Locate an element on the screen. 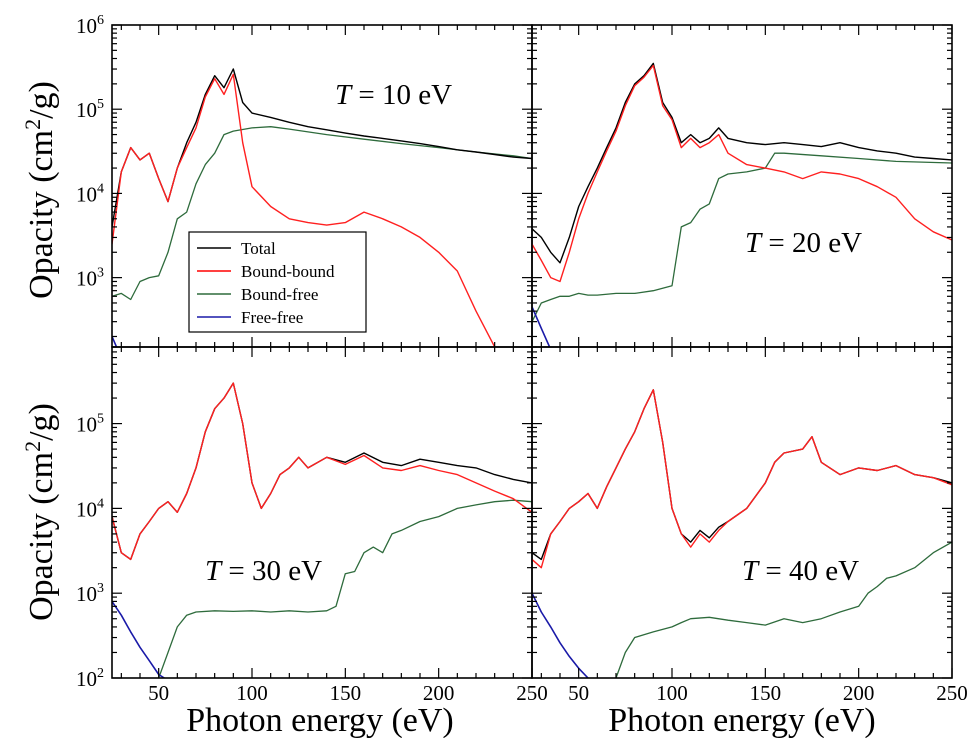  y-axis-title-bottom: Opacity (cm2/g) is located at coordinates (40, 512).